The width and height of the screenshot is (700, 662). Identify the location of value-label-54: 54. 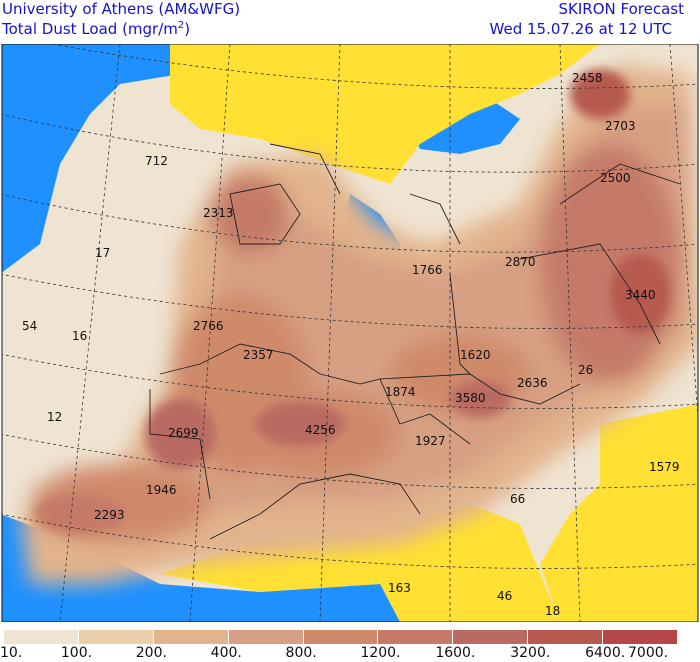
(29, 326).